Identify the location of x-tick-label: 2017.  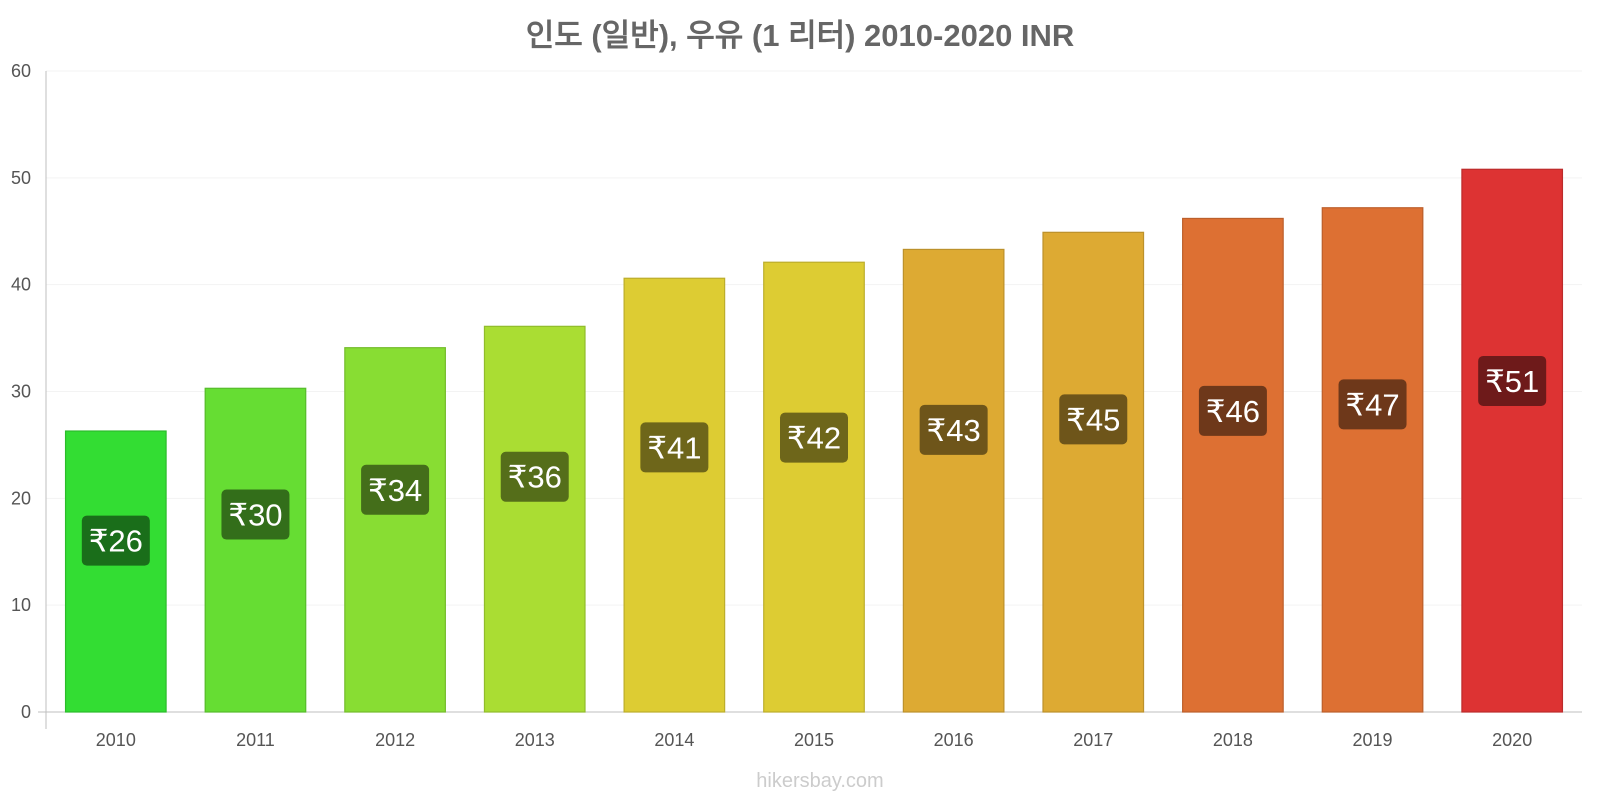
(1093, 740).